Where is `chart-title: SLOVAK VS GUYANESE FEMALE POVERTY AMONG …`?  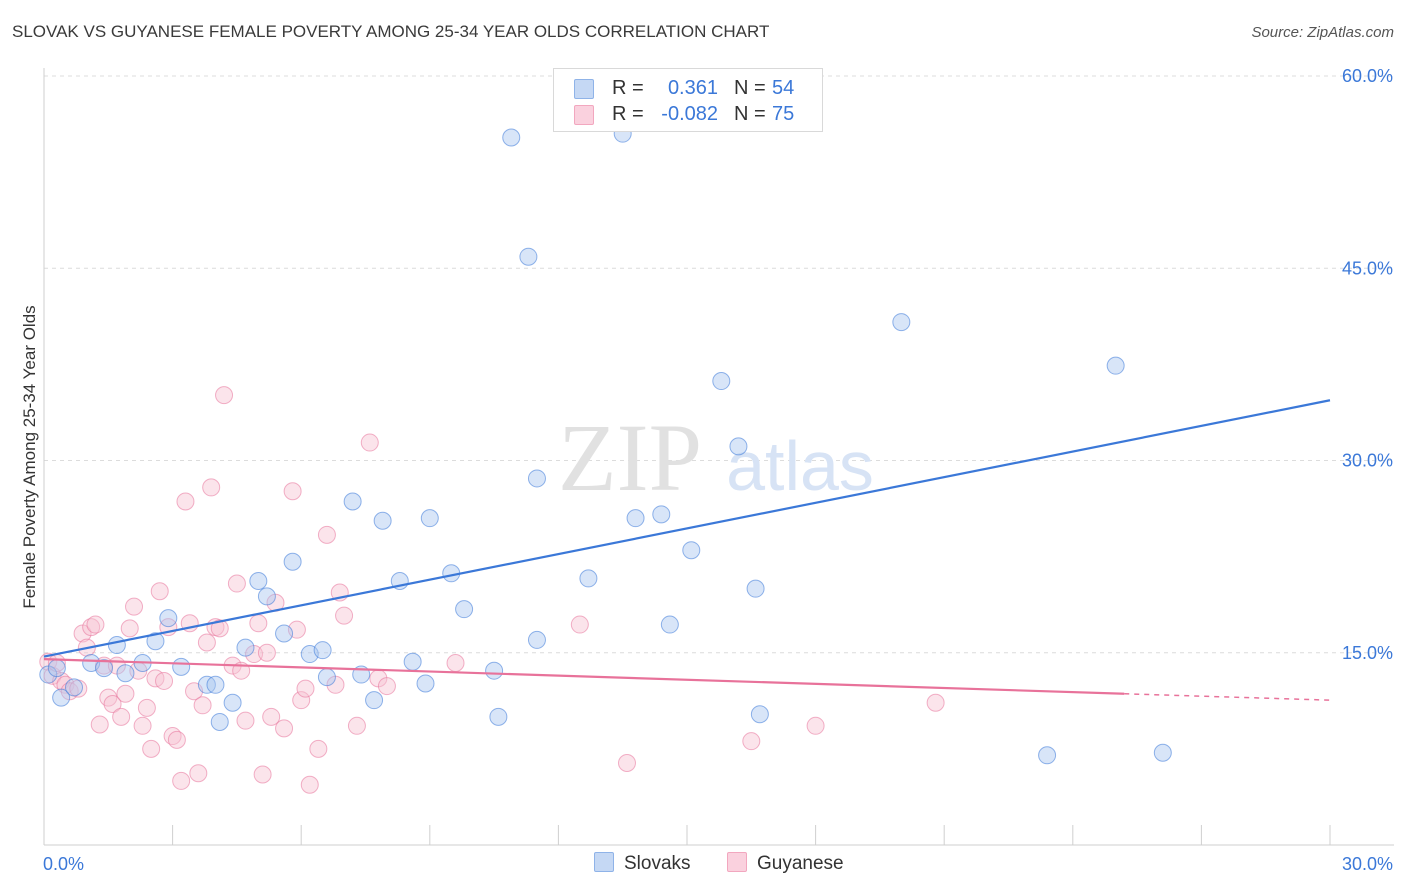
chart-title: SLOVAK VS GUYANESE FEMALE POVERTY AMONG … is located at coordinates (391, 31).